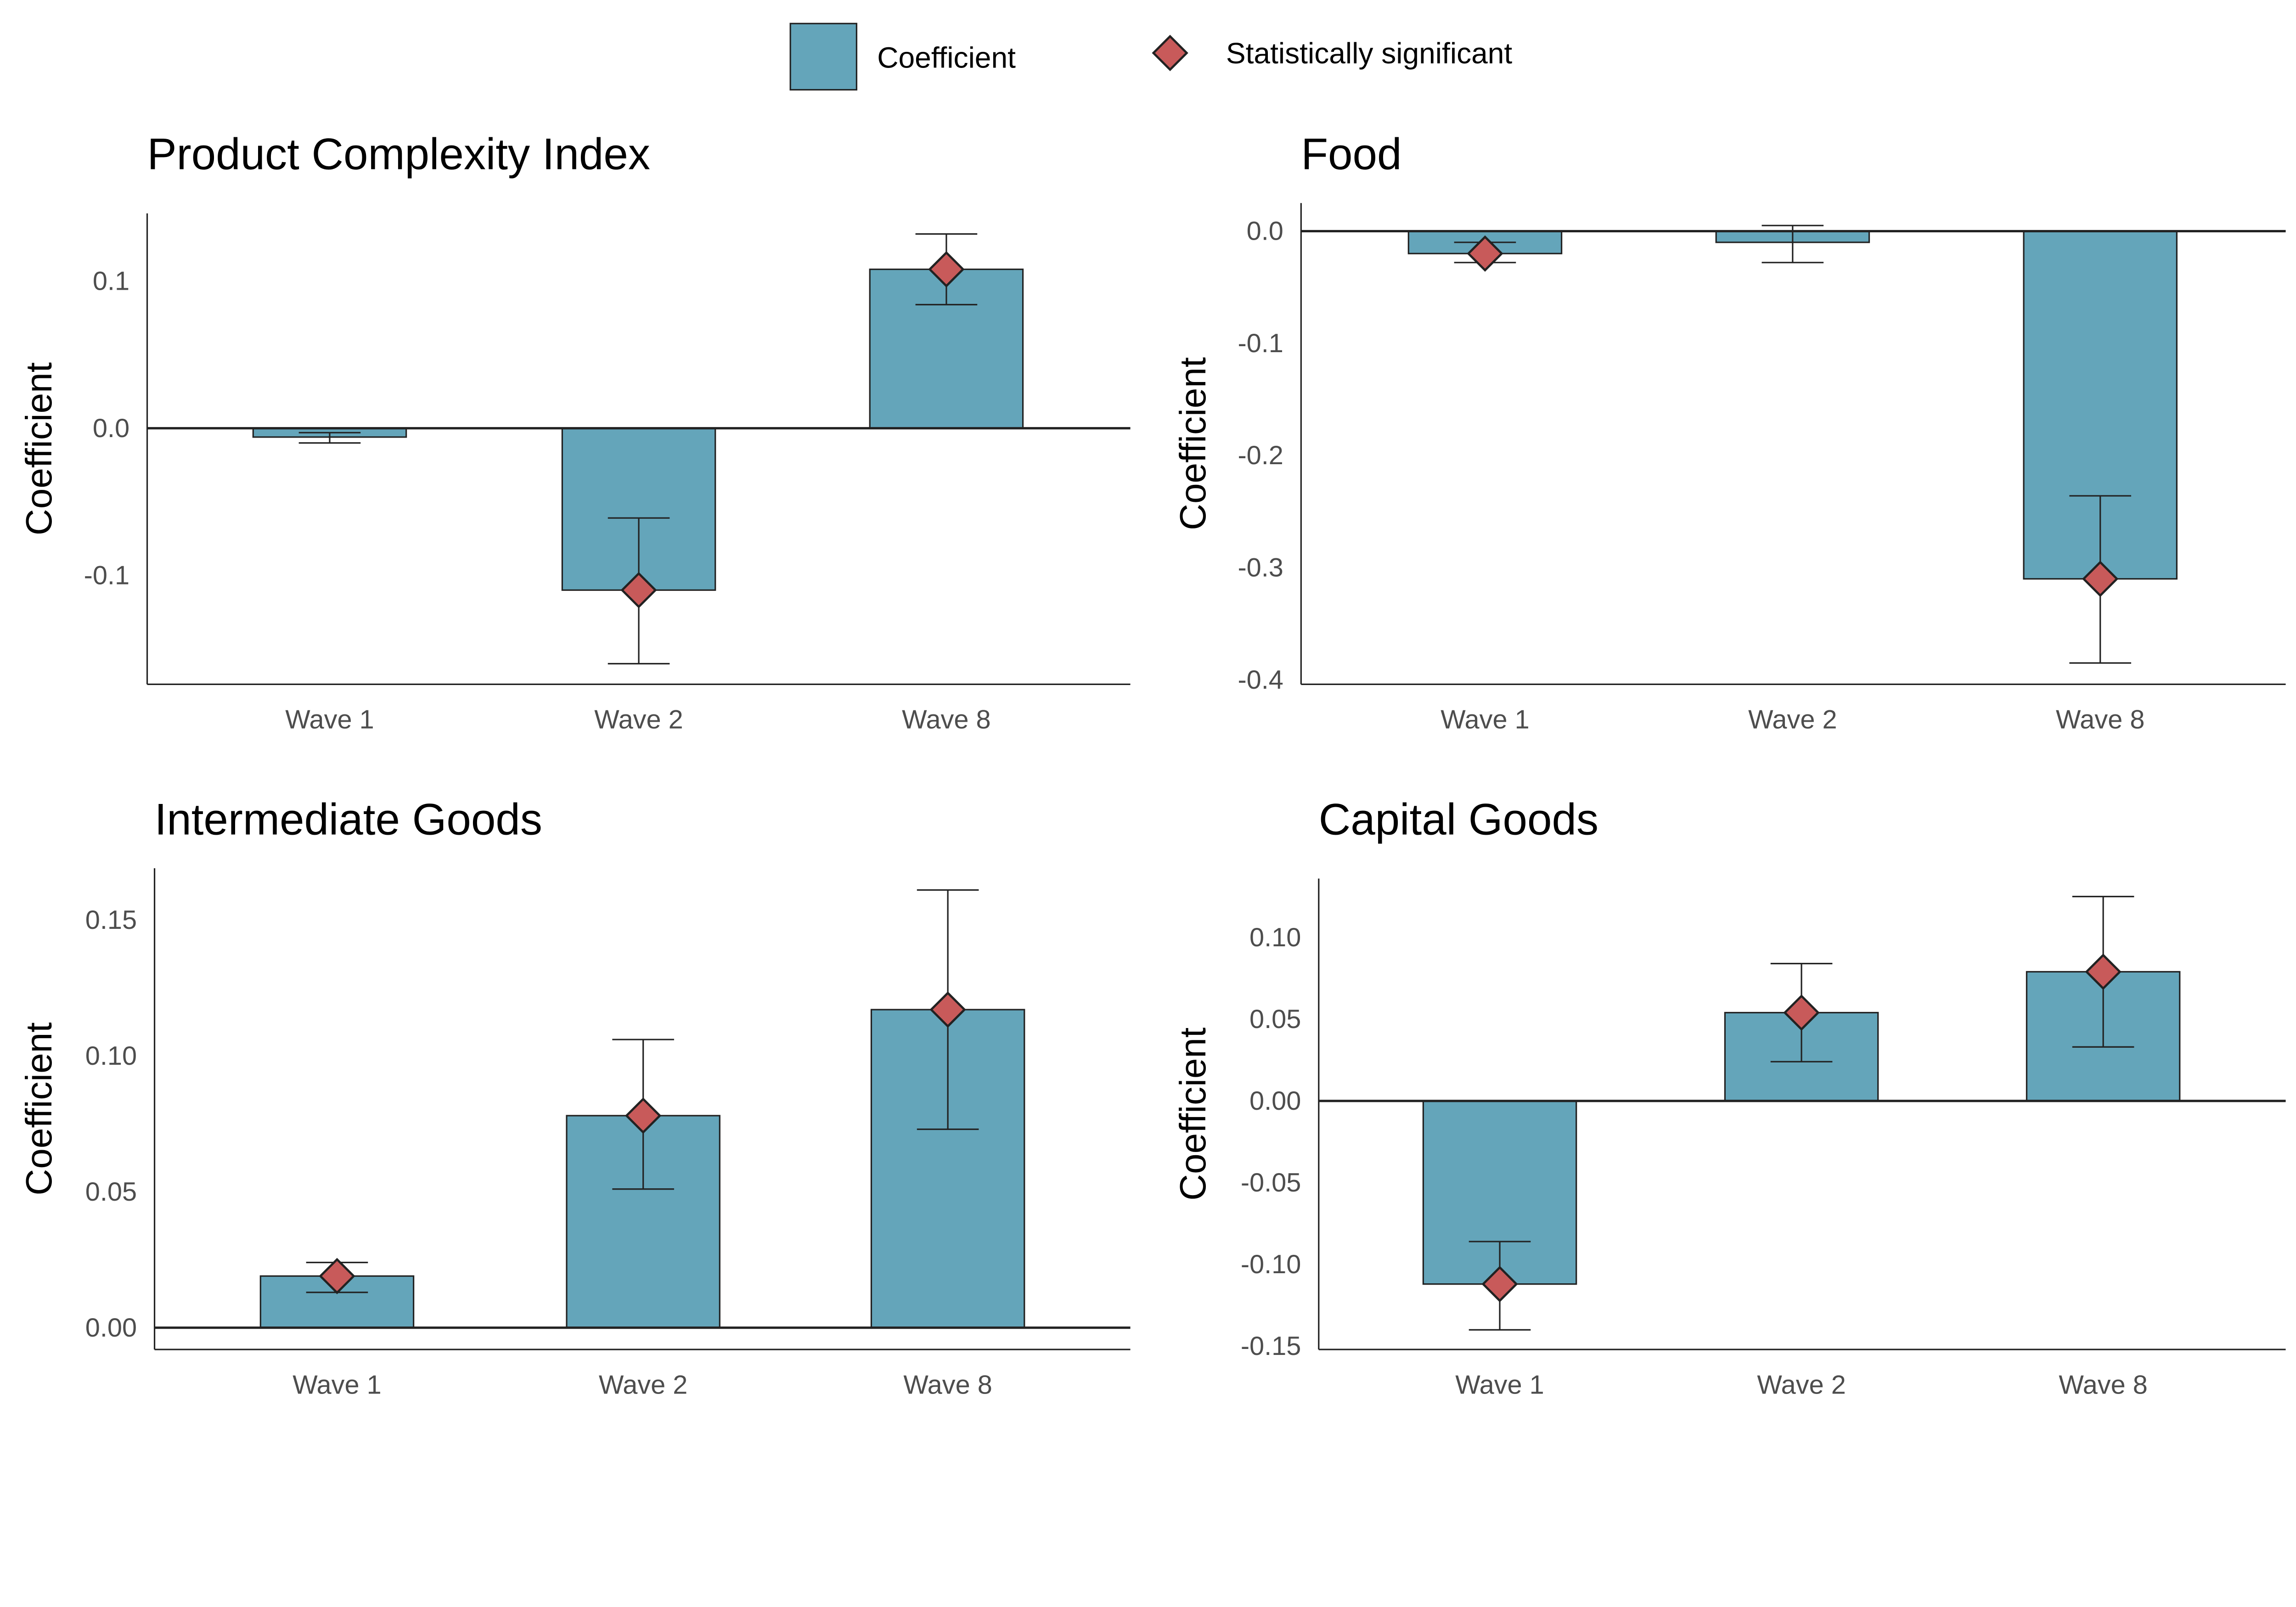 The width and height of the screenshot is (2296, 1607). Describe the element at coordinates (1458, 819) in the screenshot. I see `panel-title: Capital Goods` at that location.